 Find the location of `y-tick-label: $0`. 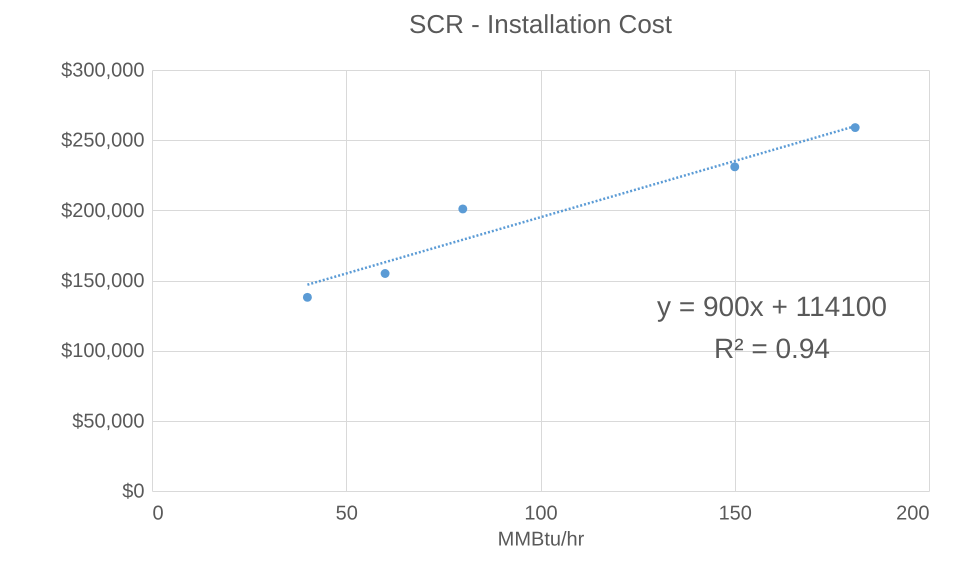

y-tick-label: $0 is located at coordinates (133, 491).